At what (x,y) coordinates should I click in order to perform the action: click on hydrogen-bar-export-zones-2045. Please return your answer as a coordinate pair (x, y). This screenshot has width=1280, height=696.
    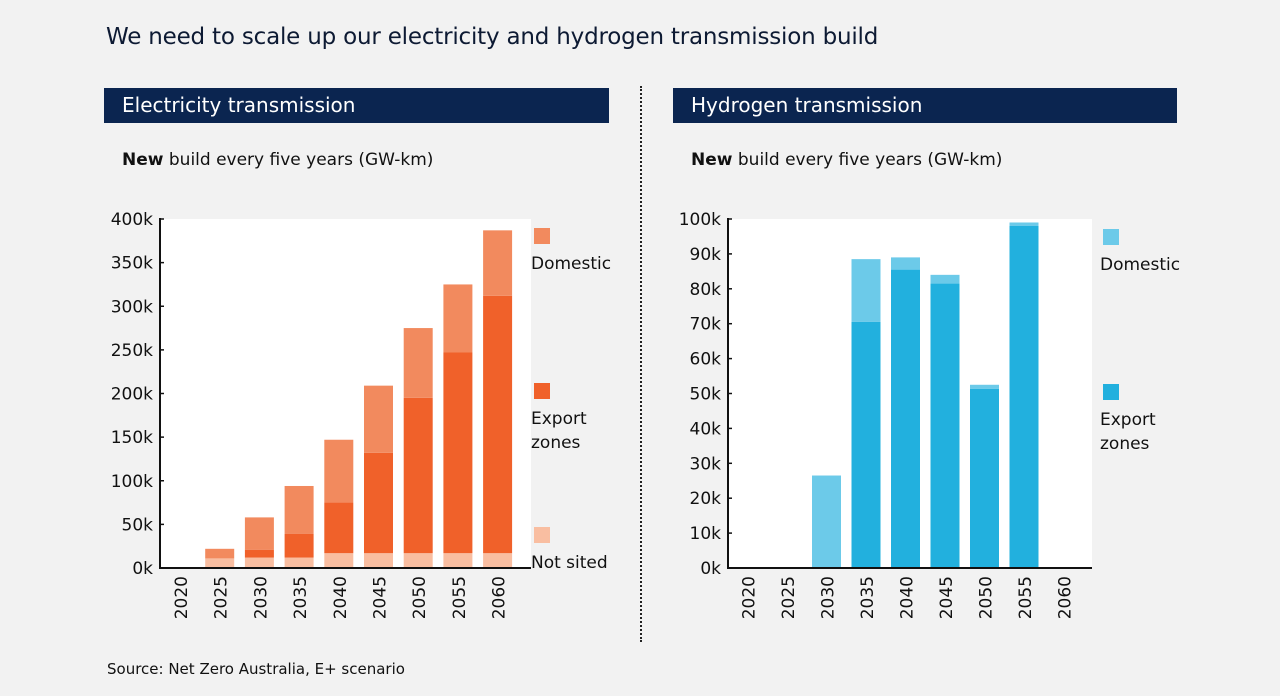
    Looking at the image, I should click on (945, 425).